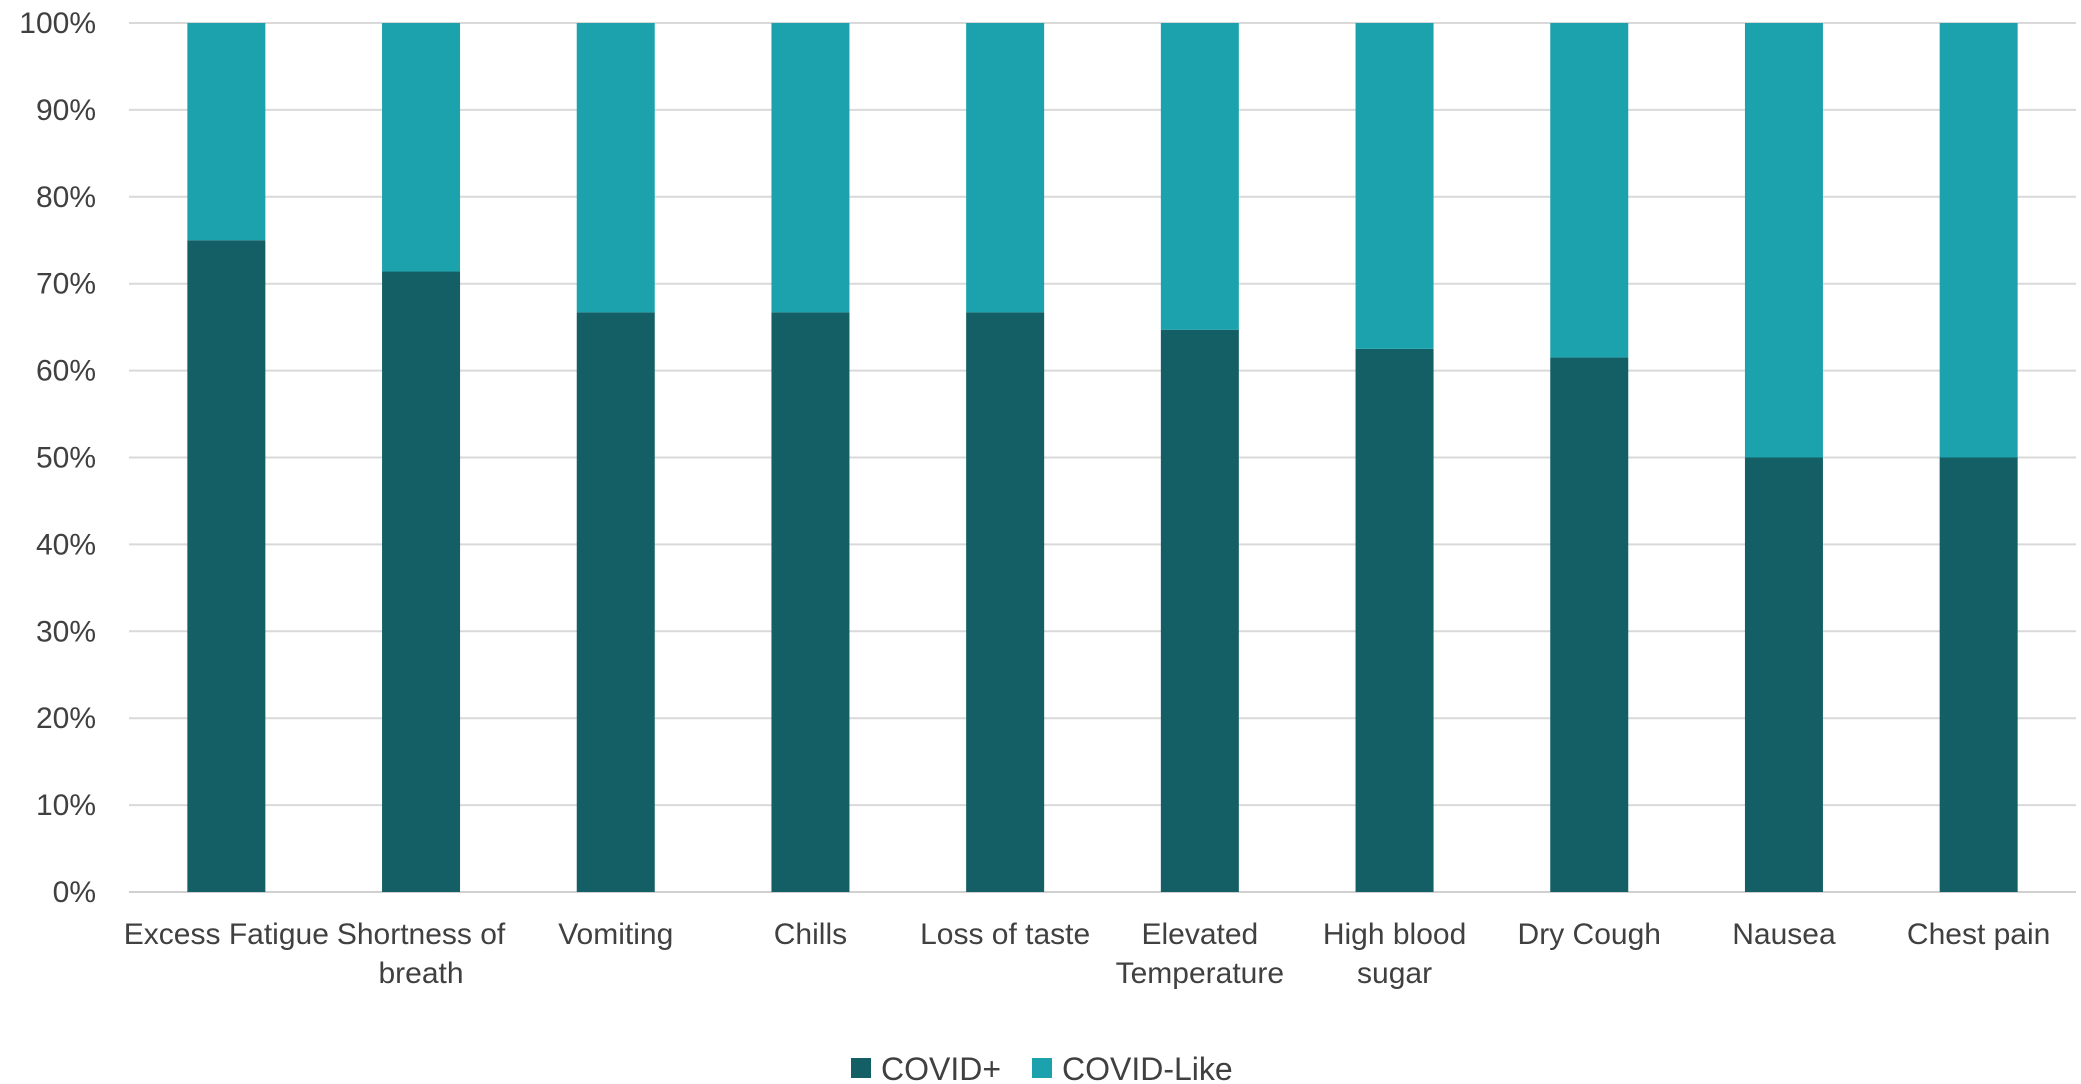  What do you see at coordinates (66, 718) in the screenshot?
I see `y-tick-label: 20%` at bounding box center [66, 718].